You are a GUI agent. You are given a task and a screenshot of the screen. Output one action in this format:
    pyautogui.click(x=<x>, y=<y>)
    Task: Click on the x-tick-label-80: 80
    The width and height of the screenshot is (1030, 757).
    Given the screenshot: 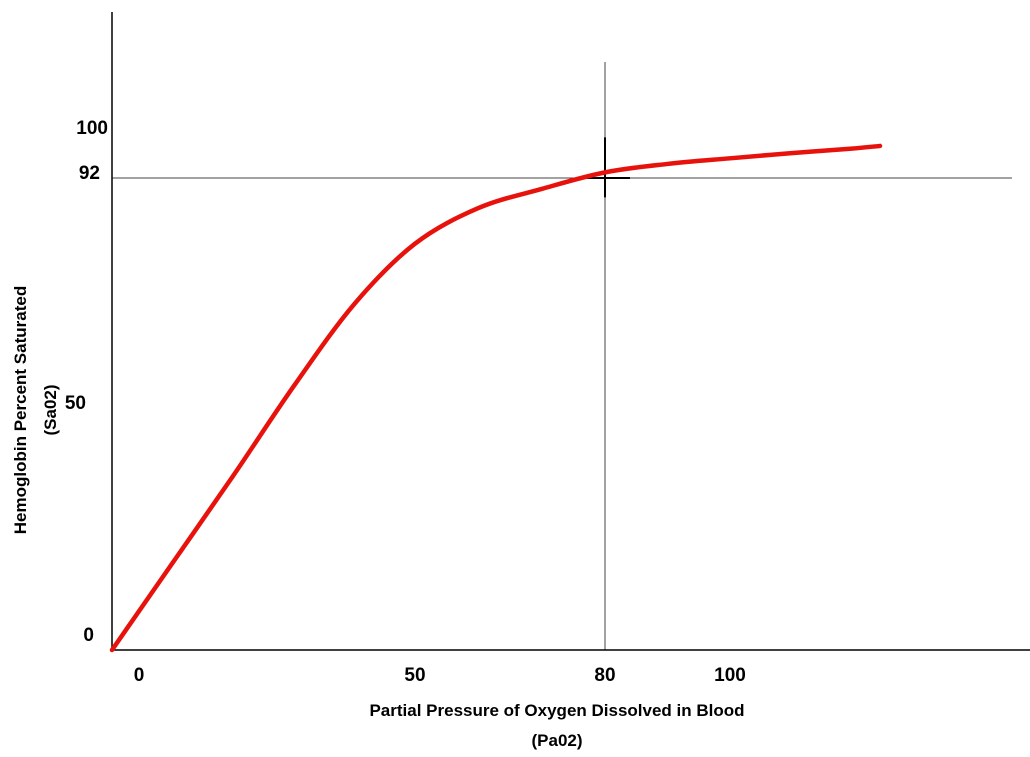 What is the action you would take?
    pyautogui.click(x=604, y=675)
    